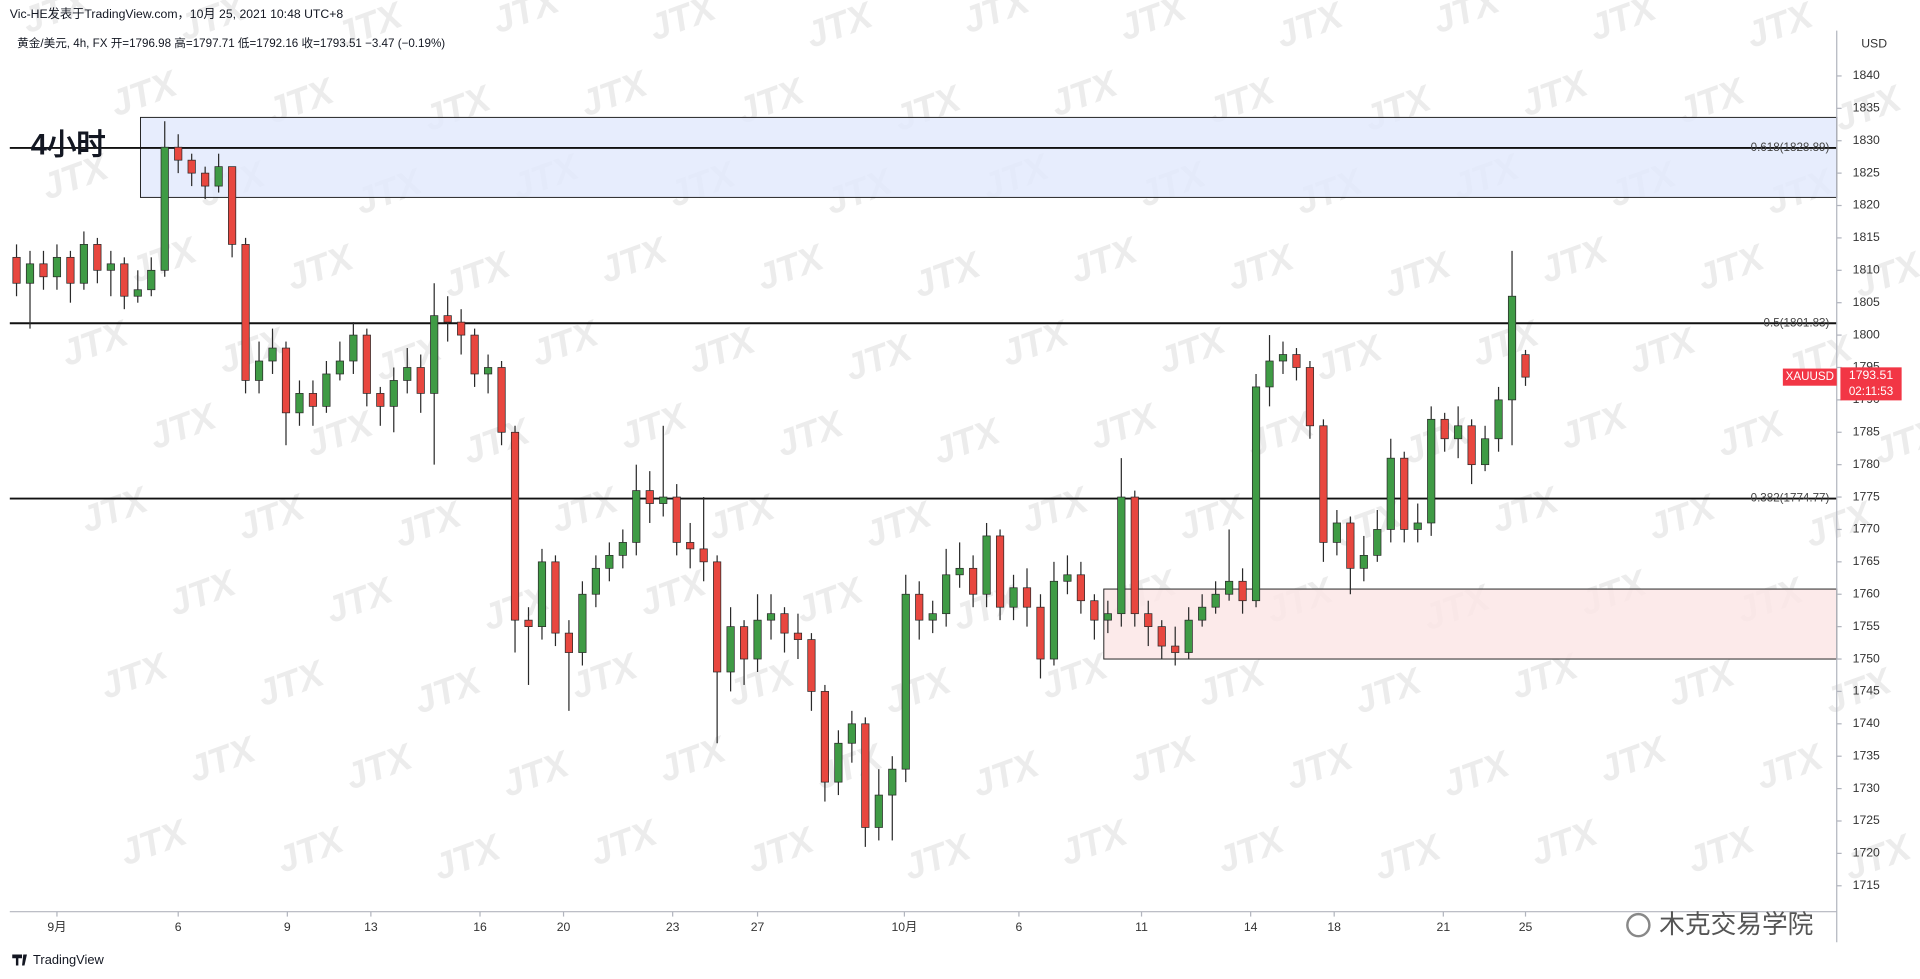 Image resolution: width=1920 pixels, height=979 pixels. I want to click on y-tick-label: 1815, so click(1866, 237).